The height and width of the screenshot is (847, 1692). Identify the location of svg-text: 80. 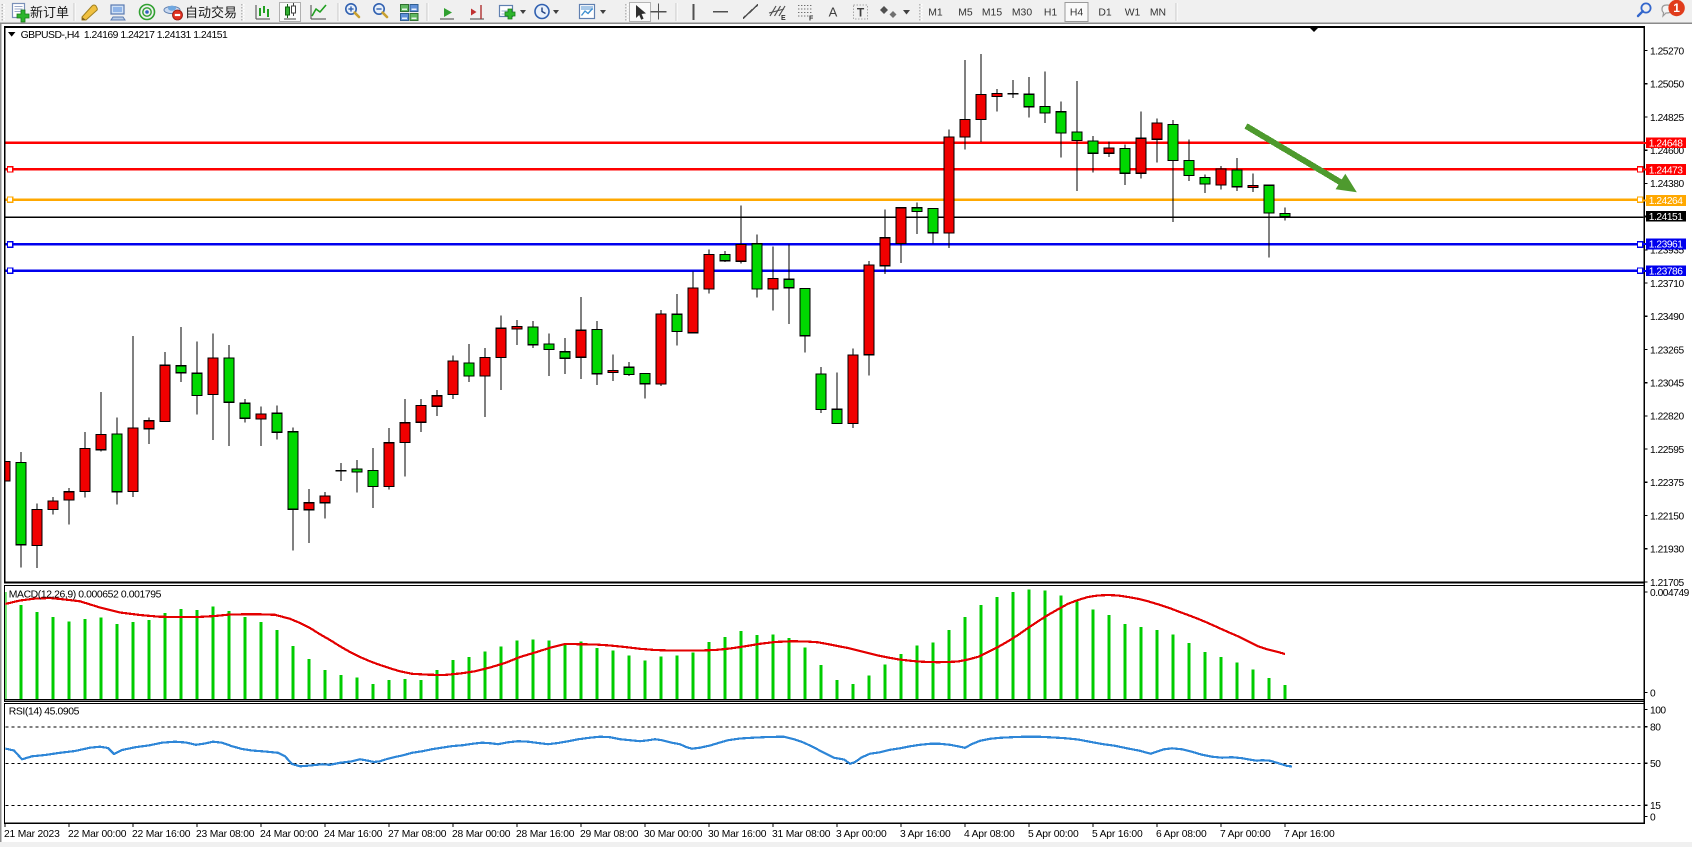
(1655, 728).